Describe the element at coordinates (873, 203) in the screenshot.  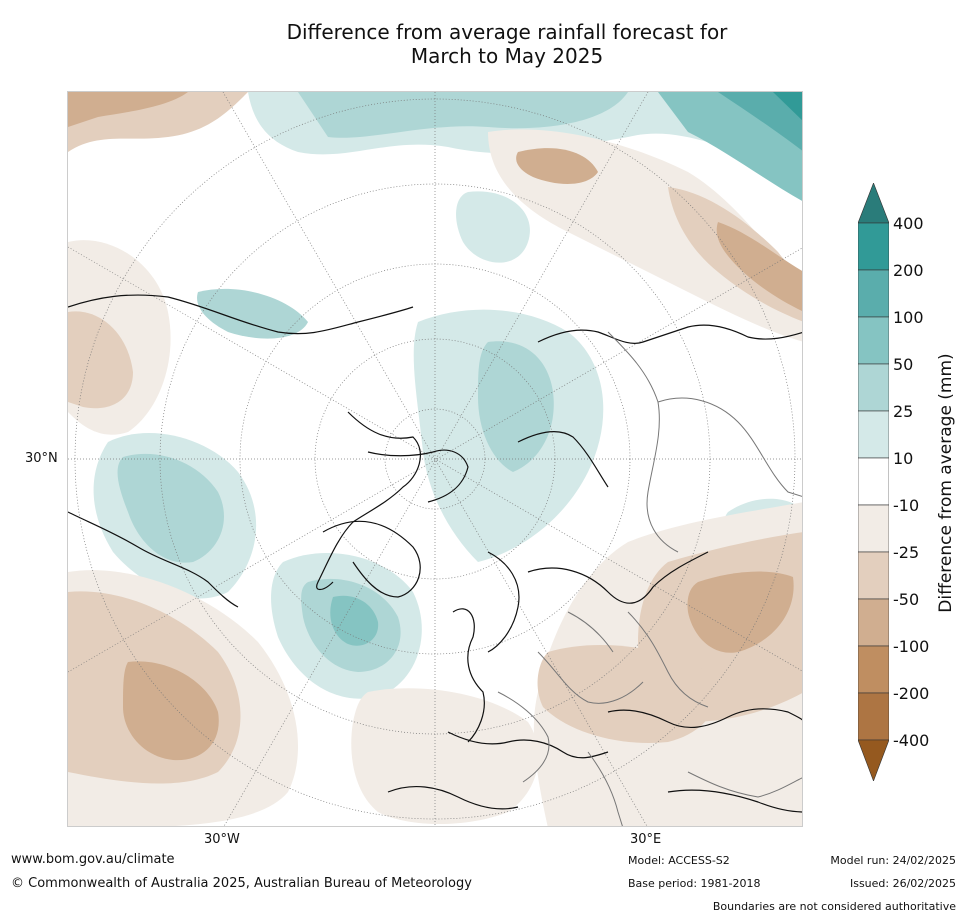
I see `colorbar-top-arrow` at that location.